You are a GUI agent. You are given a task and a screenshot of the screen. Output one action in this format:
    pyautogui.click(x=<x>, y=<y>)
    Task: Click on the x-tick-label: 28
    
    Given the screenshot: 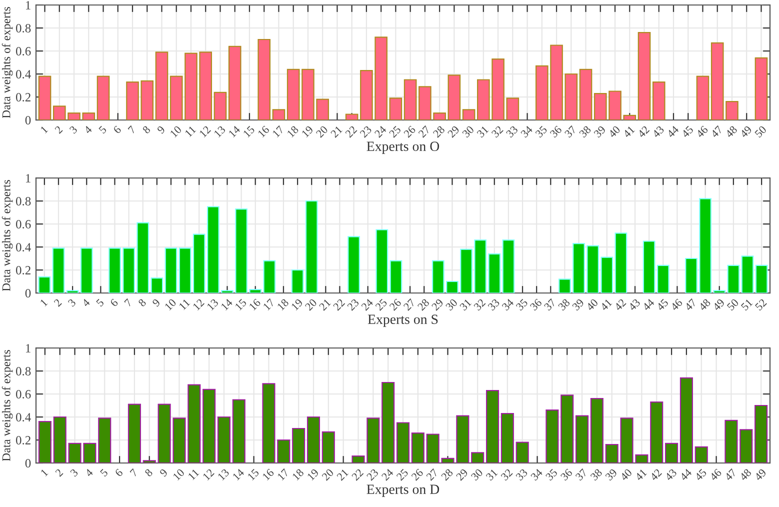 What is the action you would take?
    pyautogui.click(x=447, y=474)
    